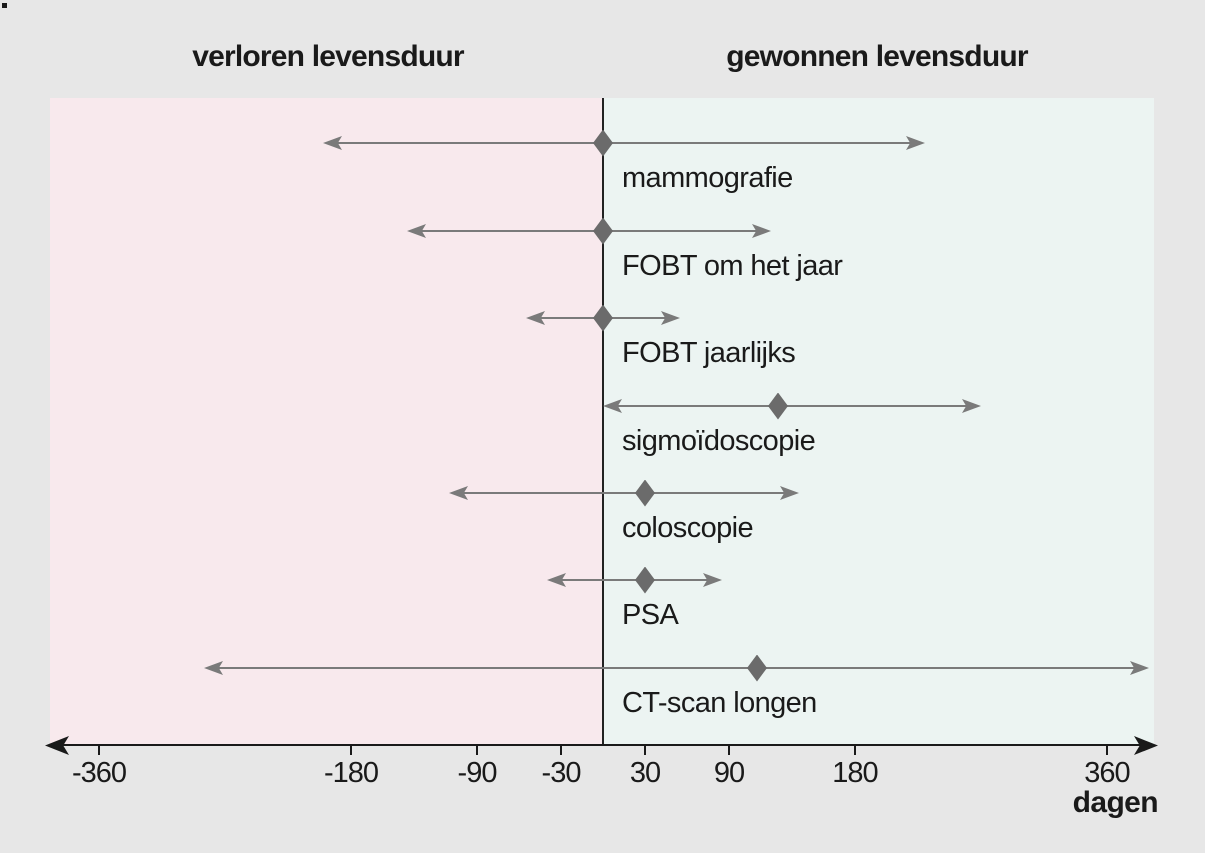 This screenshot has width=1205, height=853. Describe the element at coordinates (477, 773) in the screenshot. I see `axis-tick-label: -90` at that location.